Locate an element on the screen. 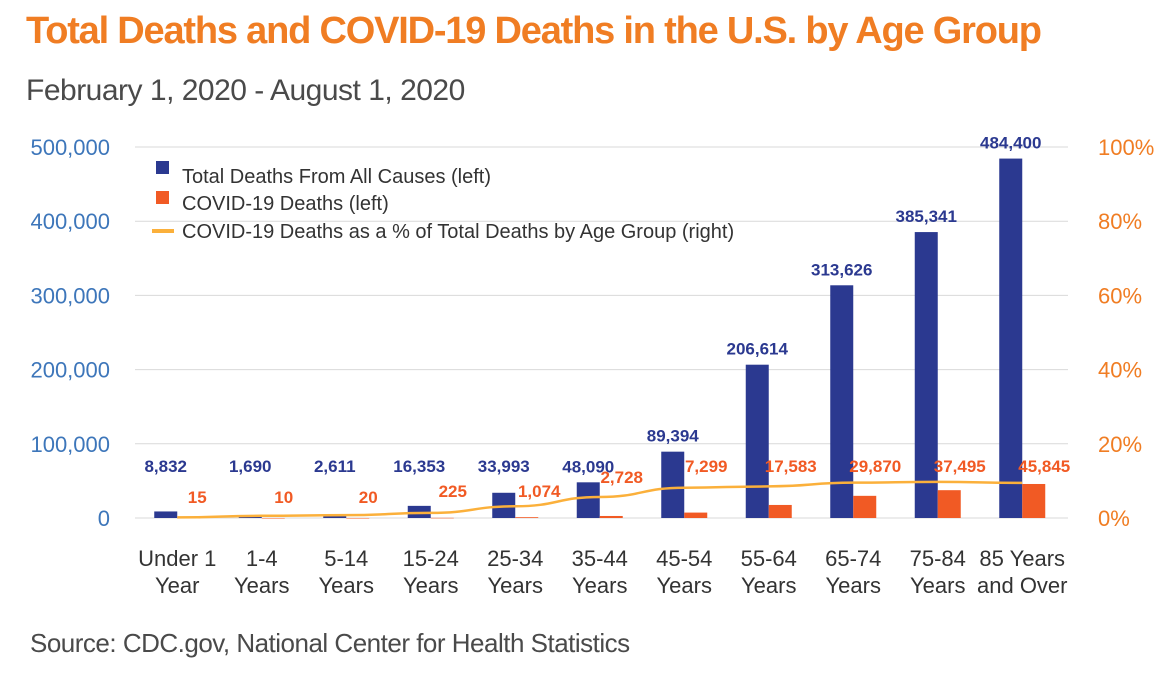 This screenshot has height=682, width=1173. data-label-covid: 45,845 is located at coordinates (1044, 466).